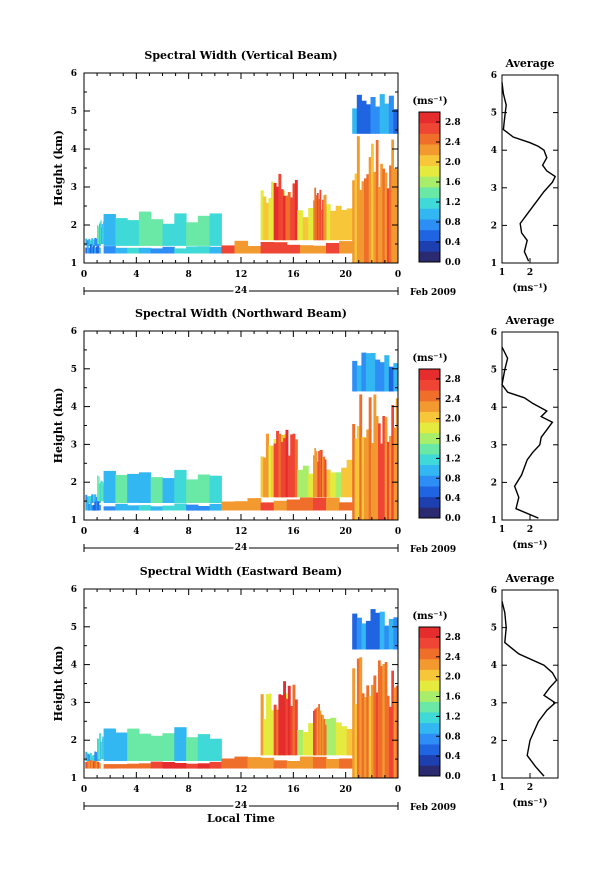 Image resolution: width=611 pixels, height=875 pixels. I want to click on average-frame, so click(530, 169).